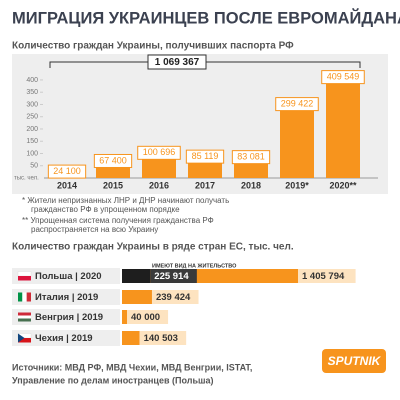 The width and height of the screenshot is (400, 400). I want to click on y-tick-label: Венгрия | 2019, so click(69, 317).